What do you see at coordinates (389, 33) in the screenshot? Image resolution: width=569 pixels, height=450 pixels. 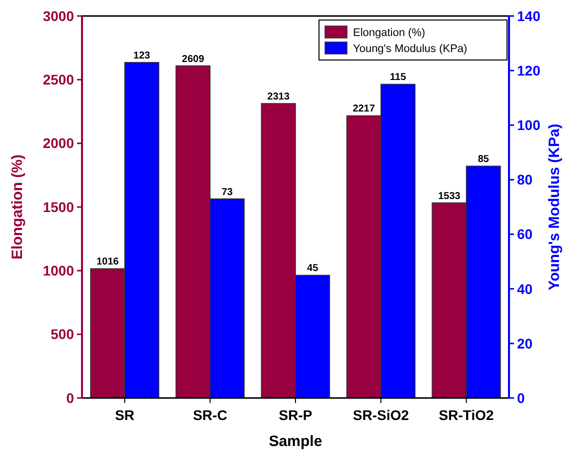 I see `legend-label: Elongation (%)` at bounding box center [389, 33].